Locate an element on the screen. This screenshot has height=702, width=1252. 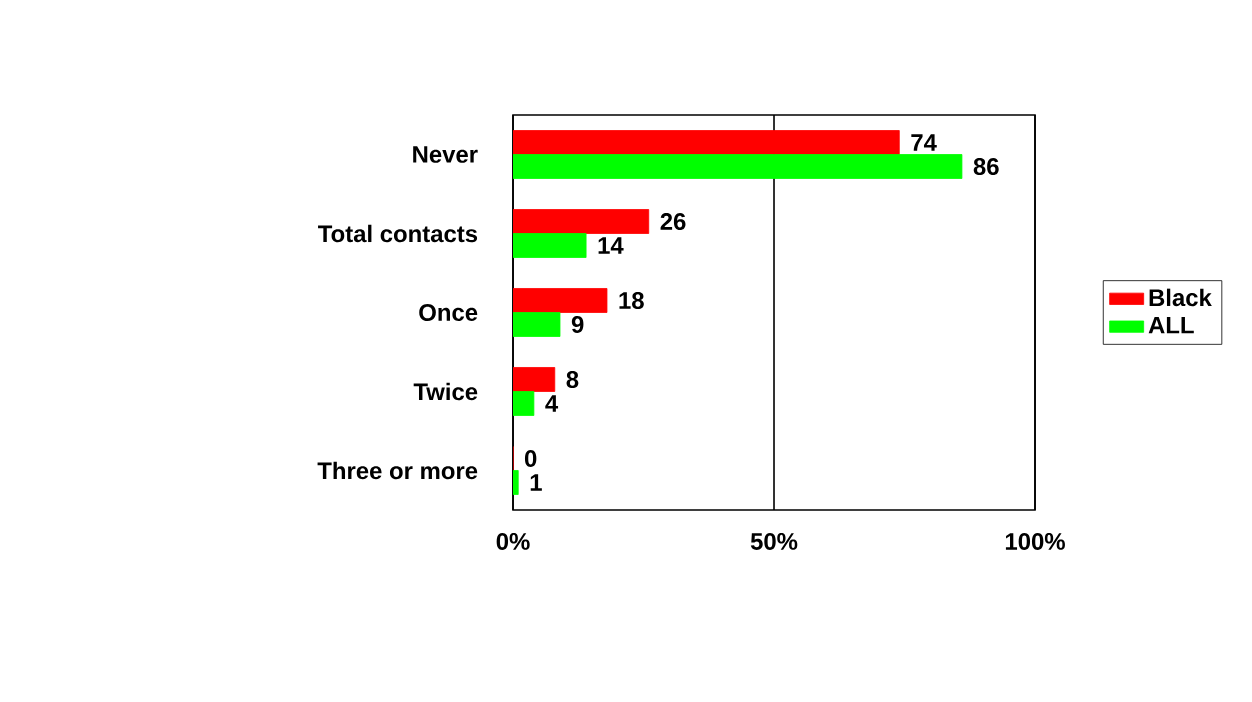
y-tick-label: Twice is located at coordinates (445, 391).